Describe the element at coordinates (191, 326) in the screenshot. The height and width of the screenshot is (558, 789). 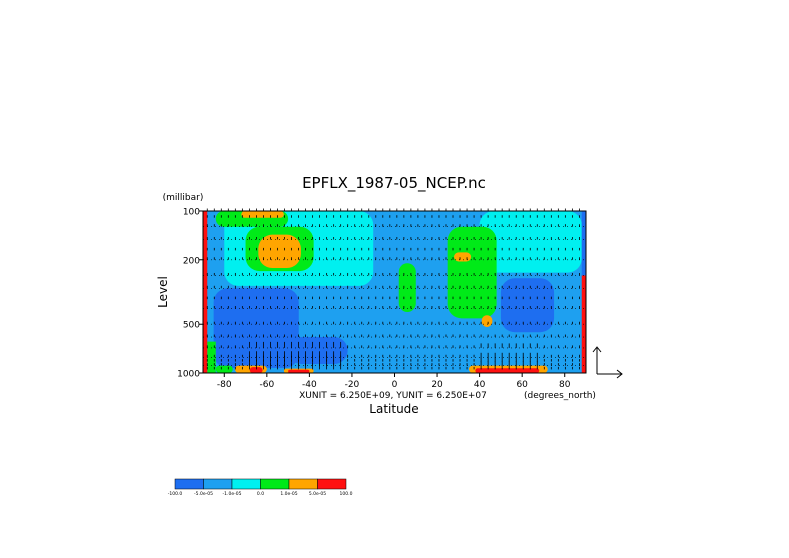
I see `y-tick-label: 500` at that location.